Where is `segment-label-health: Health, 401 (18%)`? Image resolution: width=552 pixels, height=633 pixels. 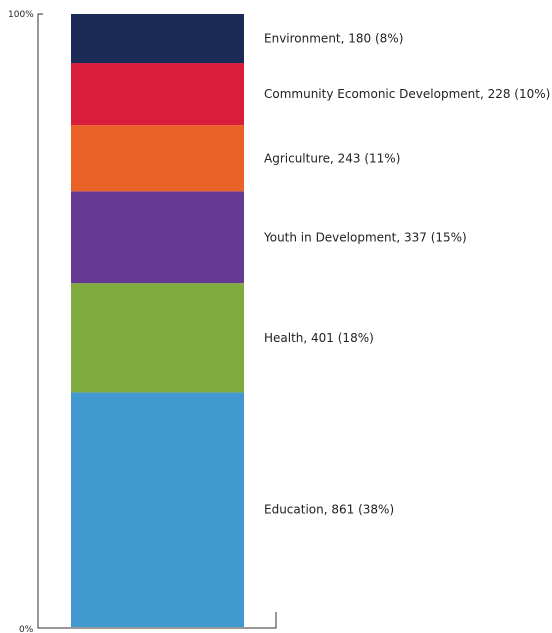
segment-label-health: Health, 401 (18%) is located at coordinates (319, 338).